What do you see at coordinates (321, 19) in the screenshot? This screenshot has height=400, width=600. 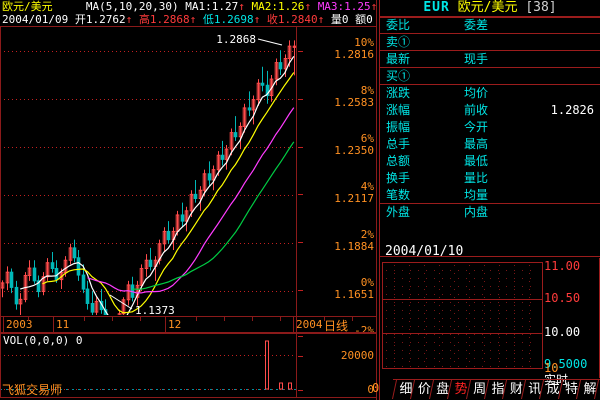 I see `close-arrow-icon: ↑` at bounding box center [321, 19].